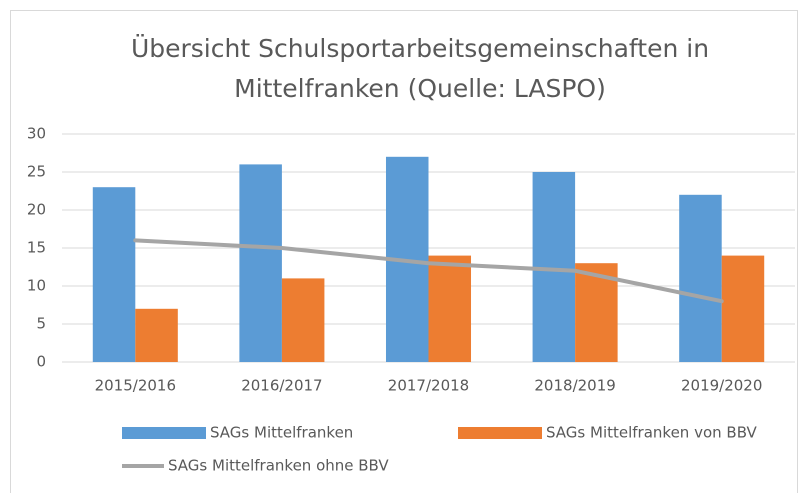 The image size is (808, 493). I want to click on y-tick-label: 10, so click(36, 286).